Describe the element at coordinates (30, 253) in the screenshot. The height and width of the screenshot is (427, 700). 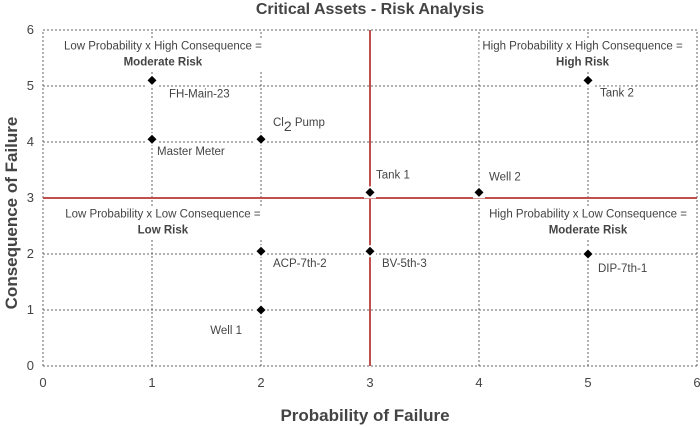
I see `y-tick-label: 2` at that location.